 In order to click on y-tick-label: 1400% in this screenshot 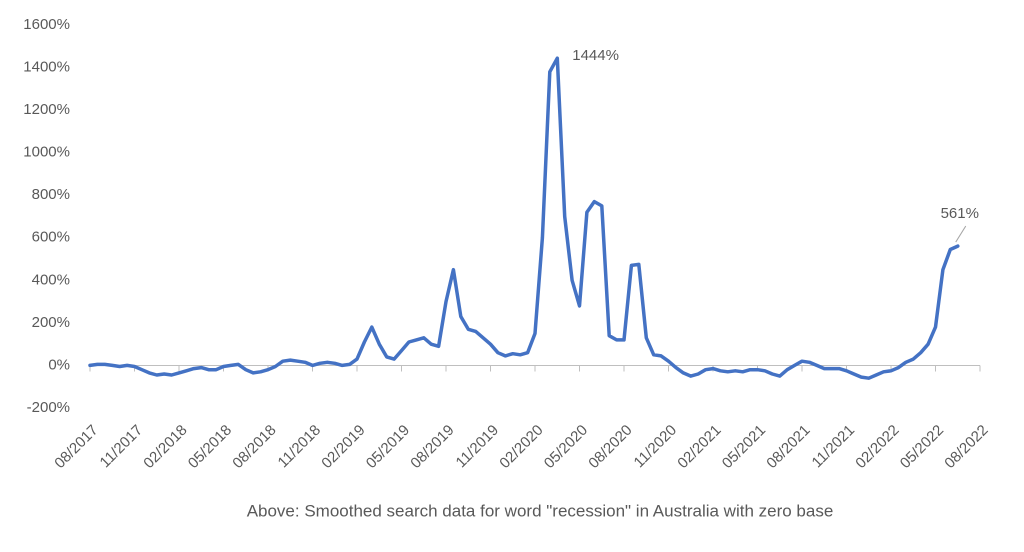, I will do `click(46, 67)`.